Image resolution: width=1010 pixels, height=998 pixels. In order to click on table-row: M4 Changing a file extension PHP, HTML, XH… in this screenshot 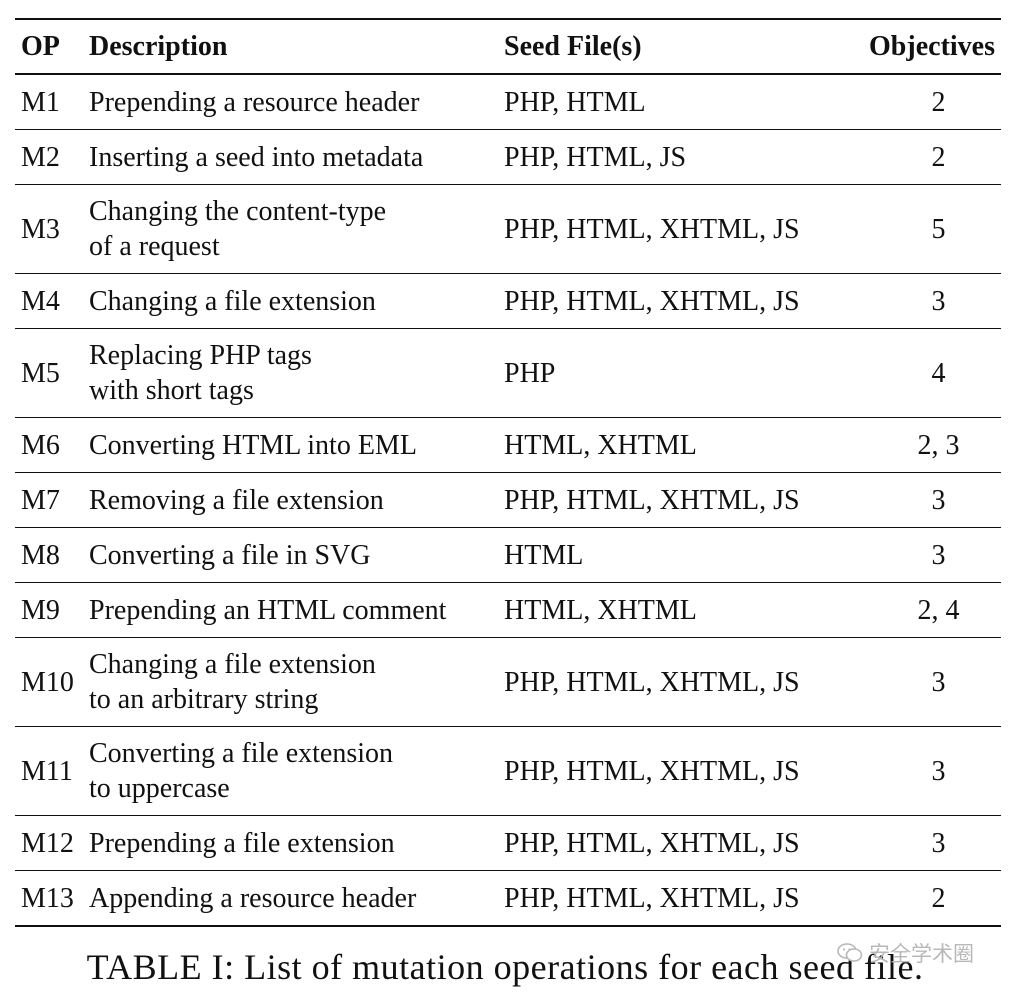, I will do `click(508, 301)`.